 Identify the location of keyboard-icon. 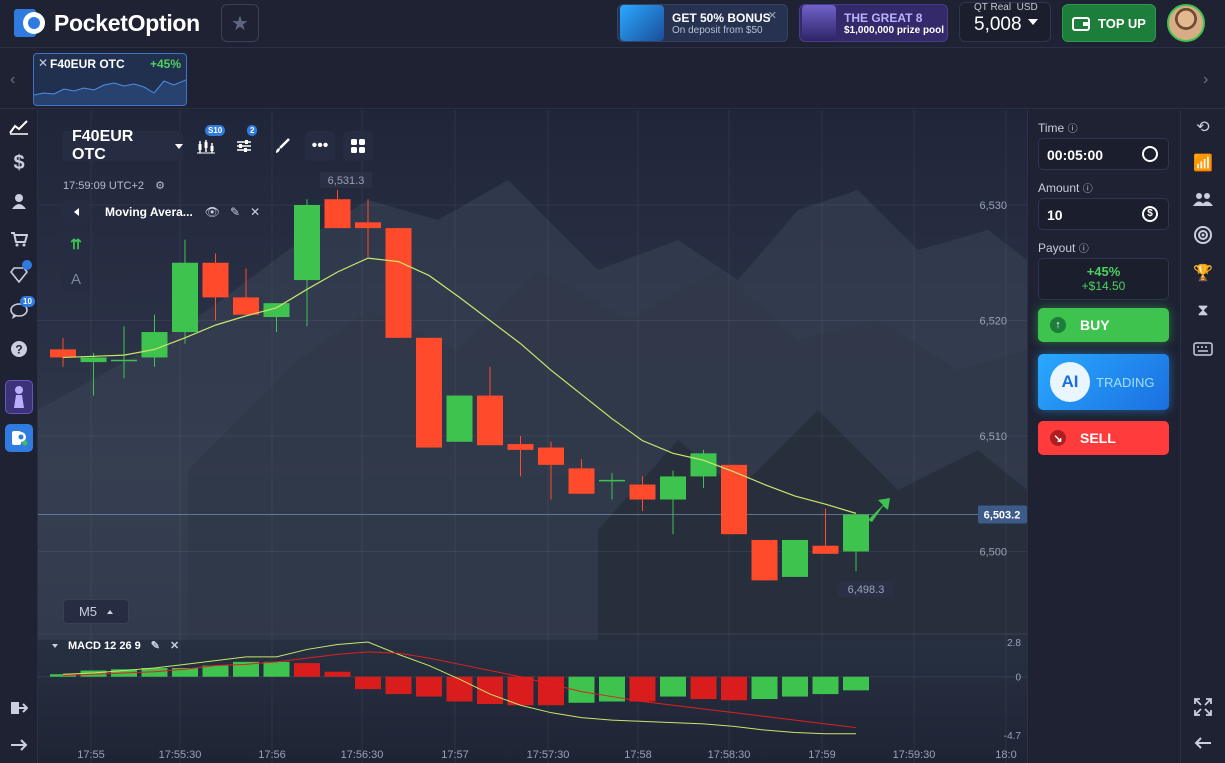
(1203, 349).